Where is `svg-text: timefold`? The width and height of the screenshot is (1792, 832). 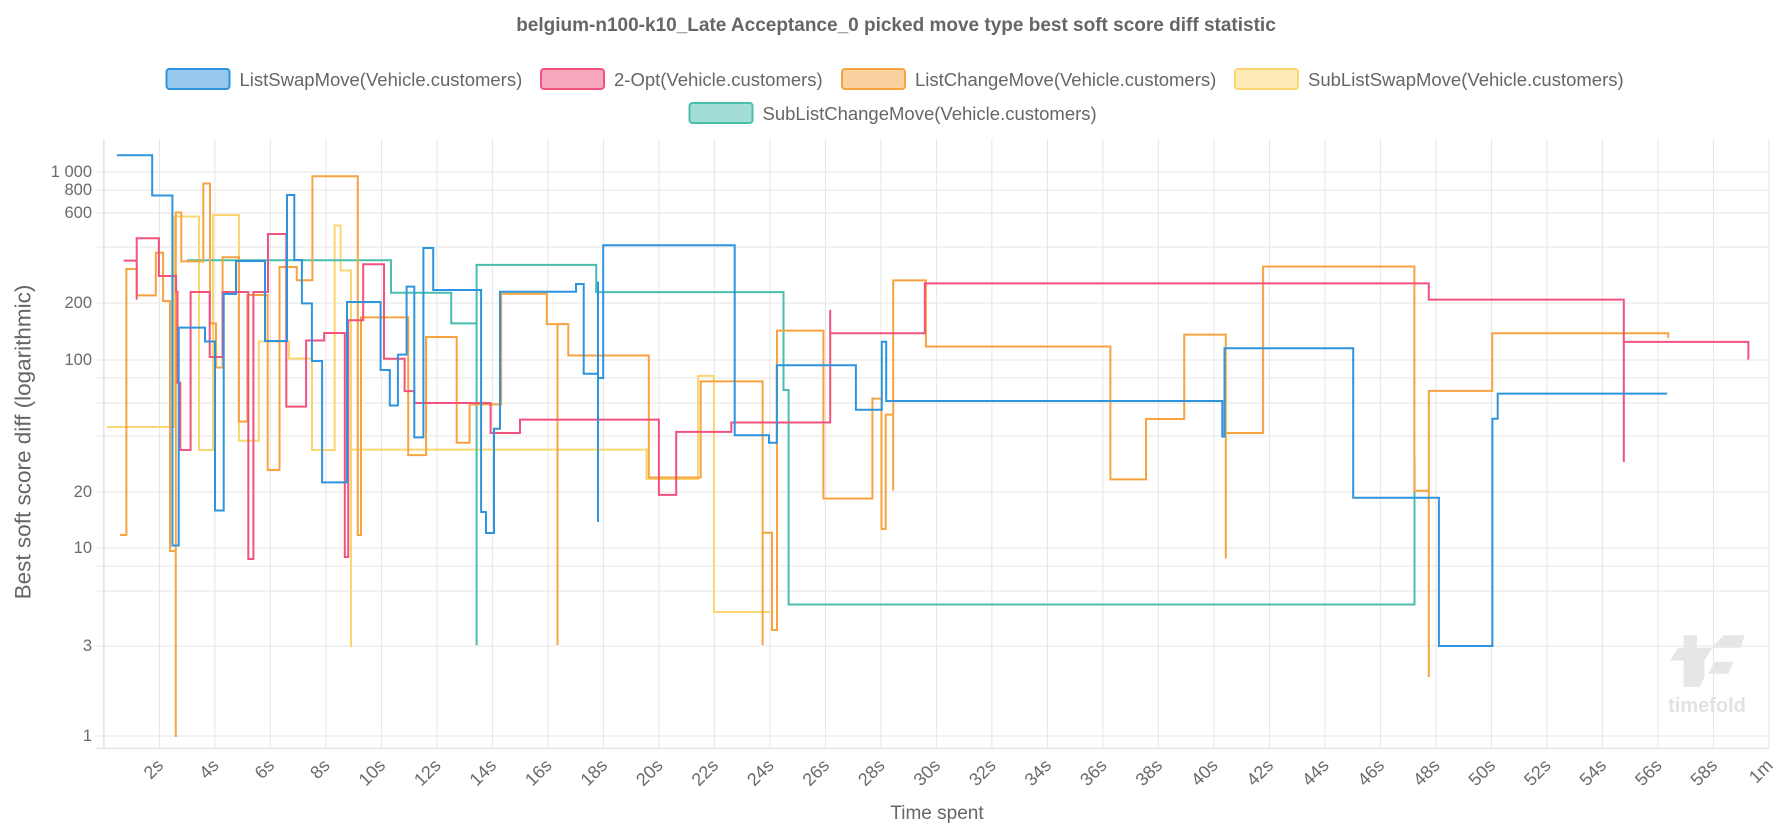 svg-text: timefold is located at coordinates (1707, 706).